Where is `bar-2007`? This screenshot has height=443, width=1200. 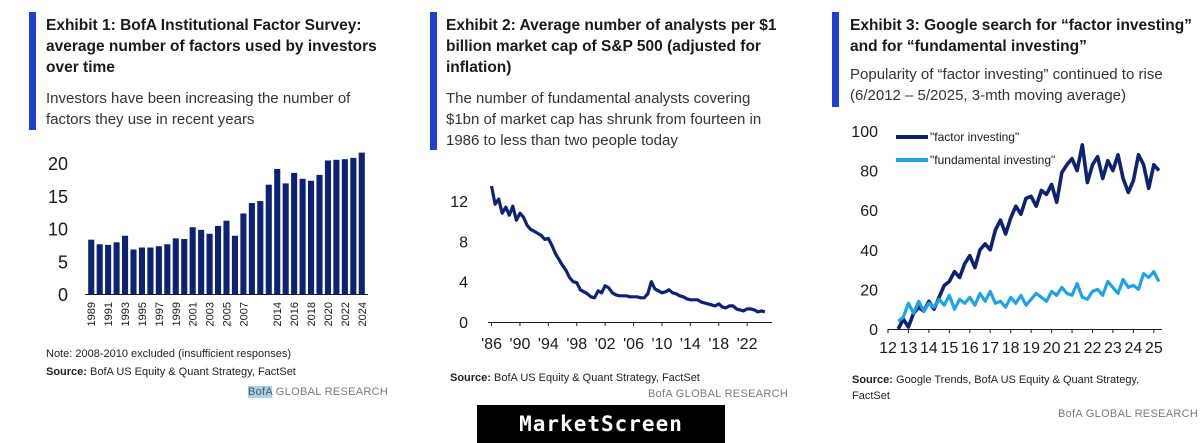 bar-2007 is located at coordinates (243, 253).